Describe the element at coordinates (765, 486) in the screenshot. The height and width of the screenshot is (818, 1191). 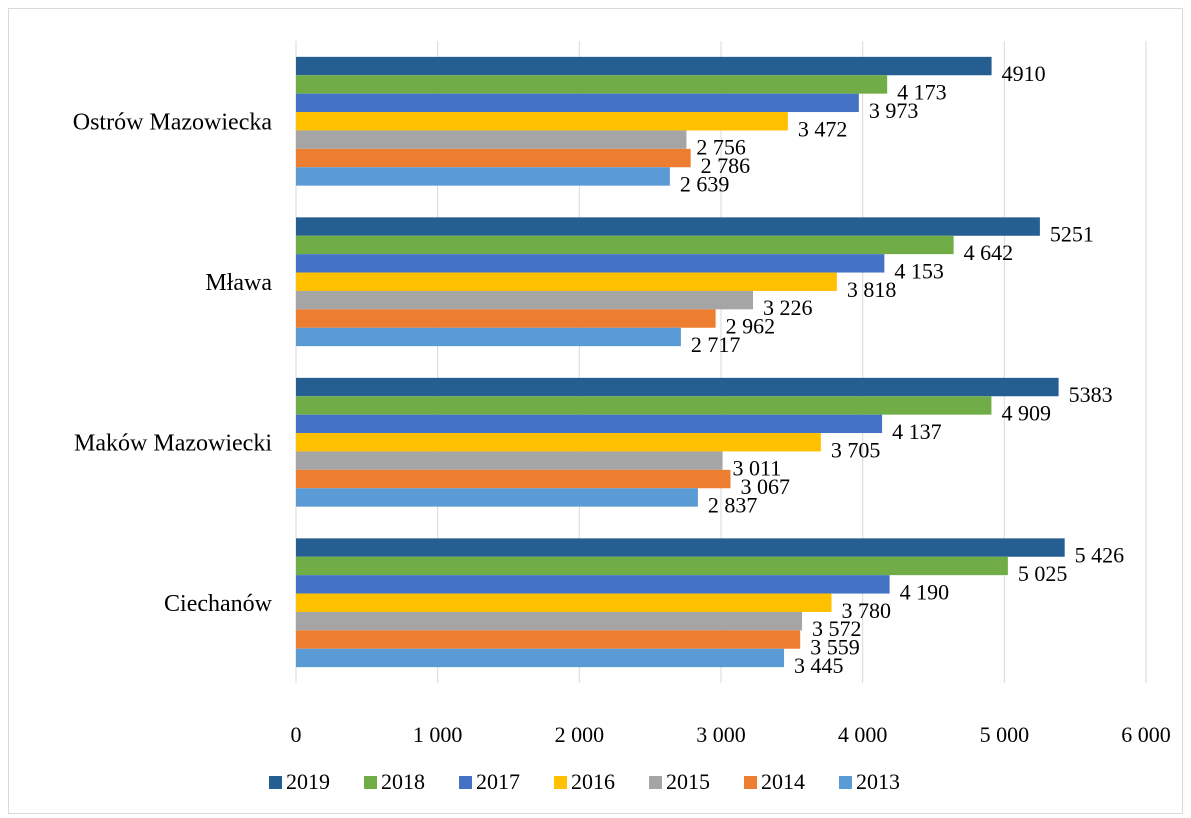
I see `data-label: 3 067` at that location.